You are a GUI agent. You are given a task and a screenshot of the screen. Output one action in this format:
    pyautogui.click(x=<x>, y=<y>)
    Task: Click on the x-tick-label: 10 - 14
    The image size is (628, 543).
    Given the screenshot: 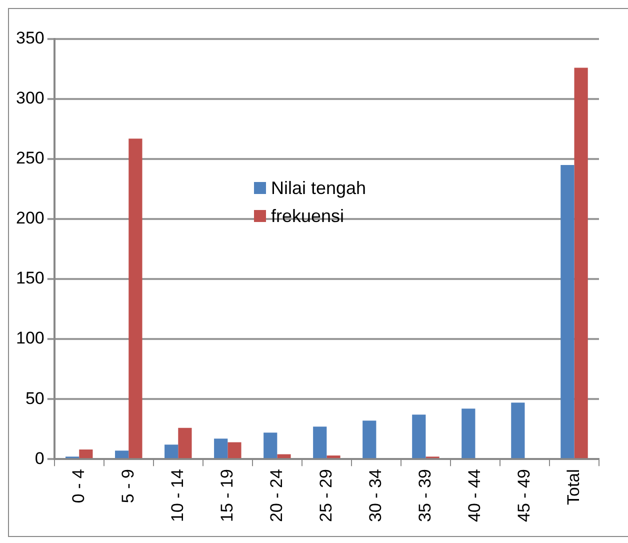 What is the action you would take?
    pyautogui.click(x=177, y=495)
    